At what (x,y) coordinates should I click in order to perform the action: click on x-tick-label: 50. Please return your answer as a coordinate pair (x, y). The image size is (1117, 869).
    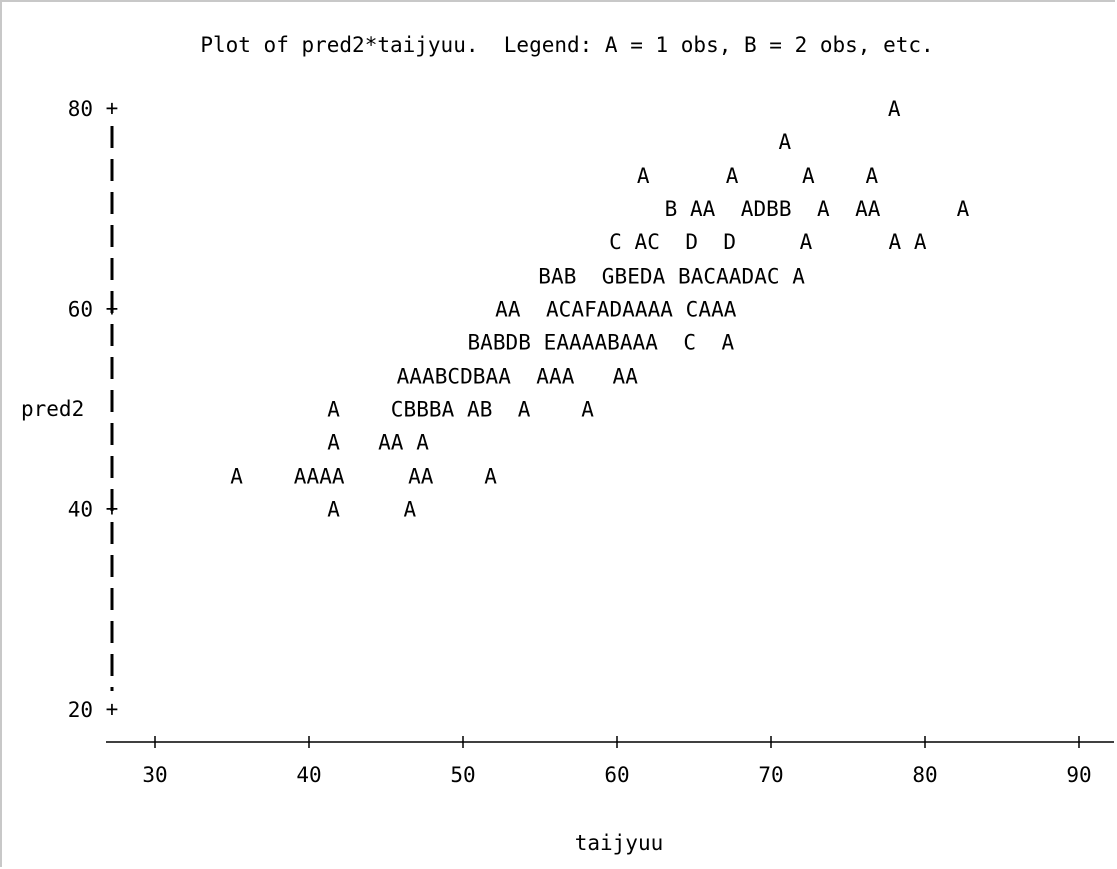
    Looking at the image, I should click on (462, 775).